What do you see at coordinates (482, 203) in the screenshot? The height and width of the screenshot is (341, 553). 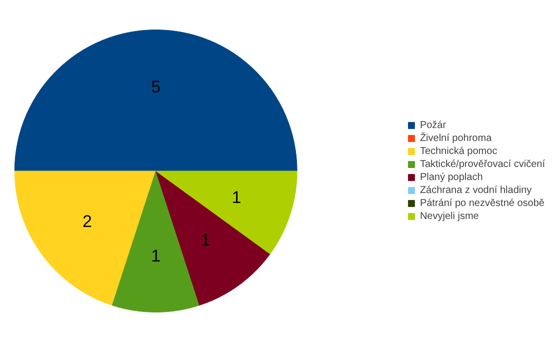 I see `legend-label: Pátrání po nezvěstné osobě` at bounding box center [482, 203].